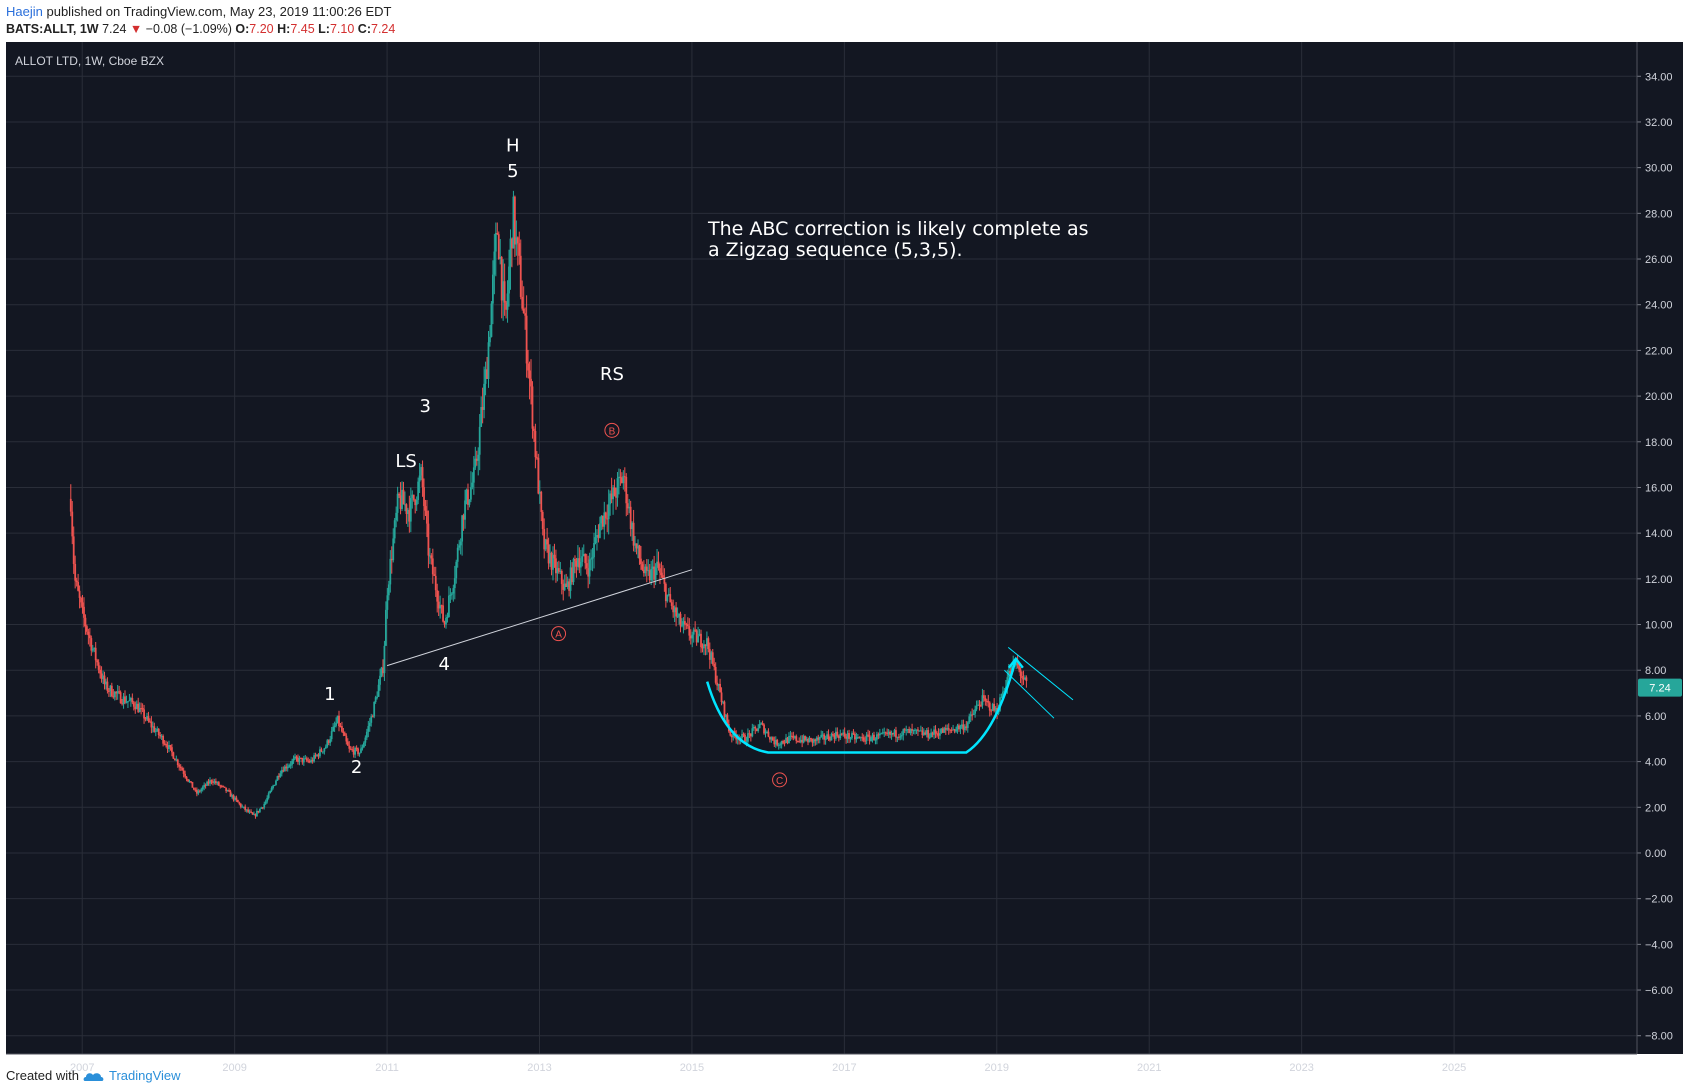 This screenshot has height=1092, width=1689. What do you see at coordinates (144, 1075) in the screenshot?
I see `tradingview-link: TradingView` at bounding box center [144, 1075].